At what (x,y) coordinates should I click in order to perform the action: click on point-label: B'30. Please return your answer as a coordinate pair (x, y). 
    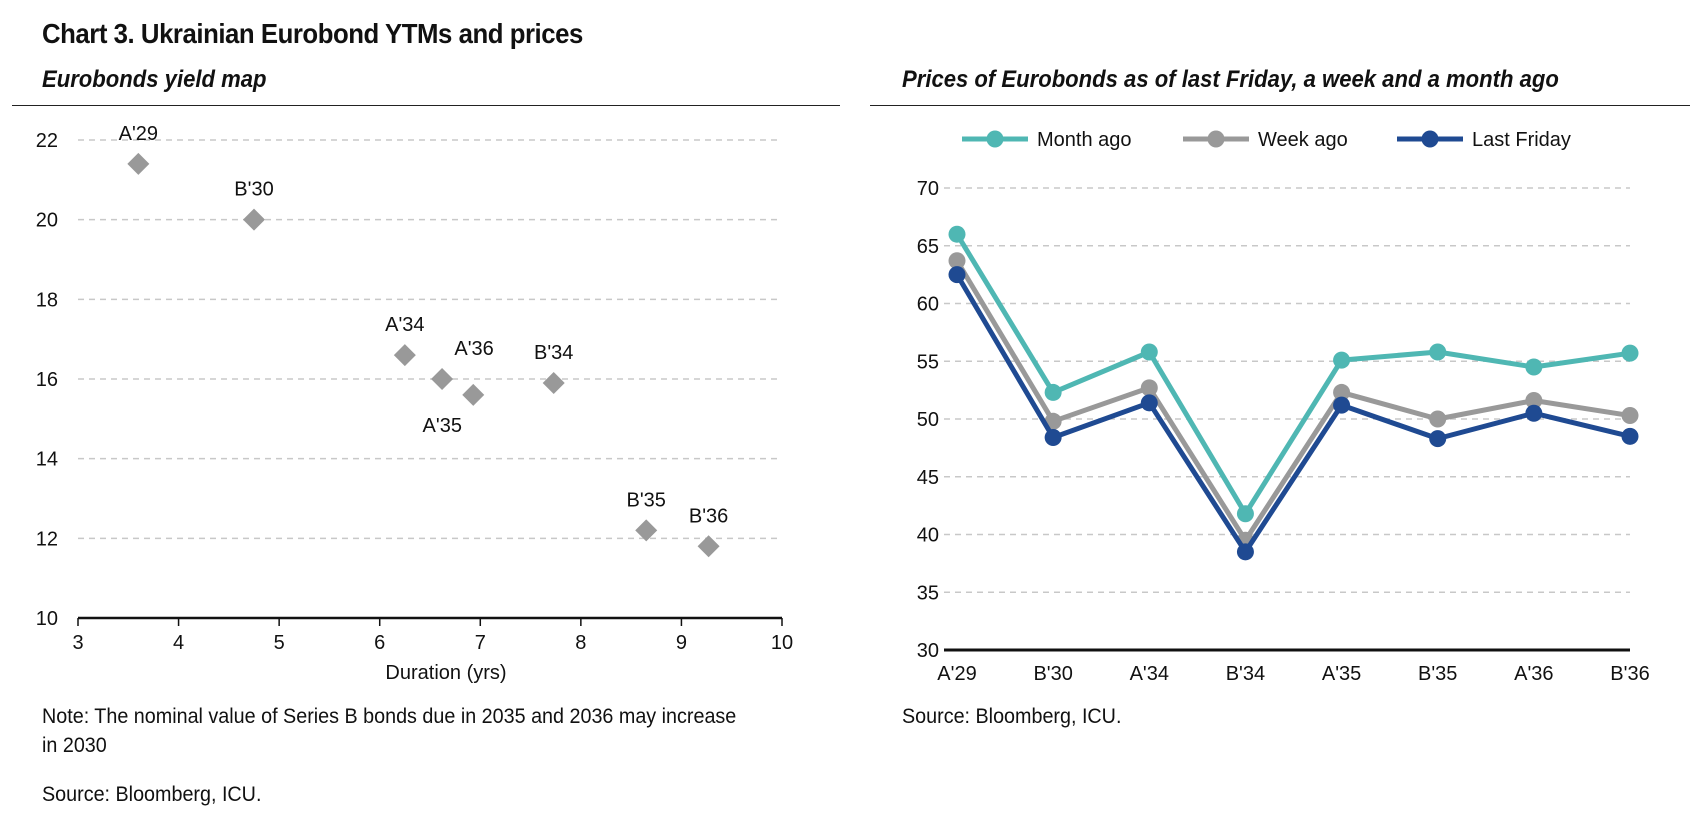
    Looking at the image, I should click on (253, 190).